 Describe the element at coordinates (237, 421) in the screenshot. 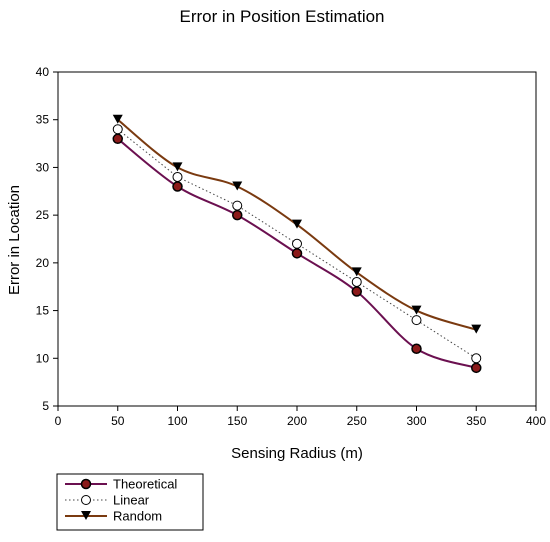

I see `x-tick-label: 150` at that location.